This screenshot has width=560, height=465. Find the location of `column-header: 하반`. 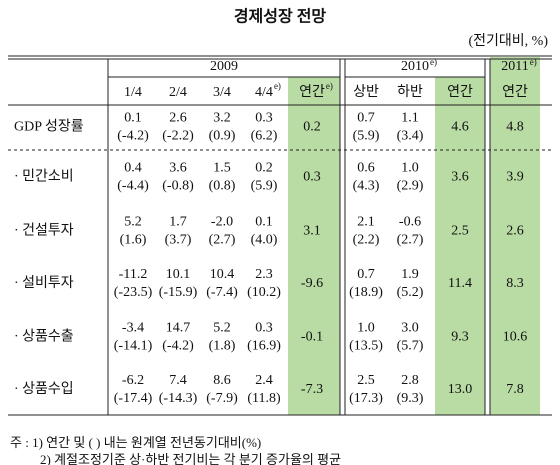

column-header: 하반 is located at coordinates (410, 92).